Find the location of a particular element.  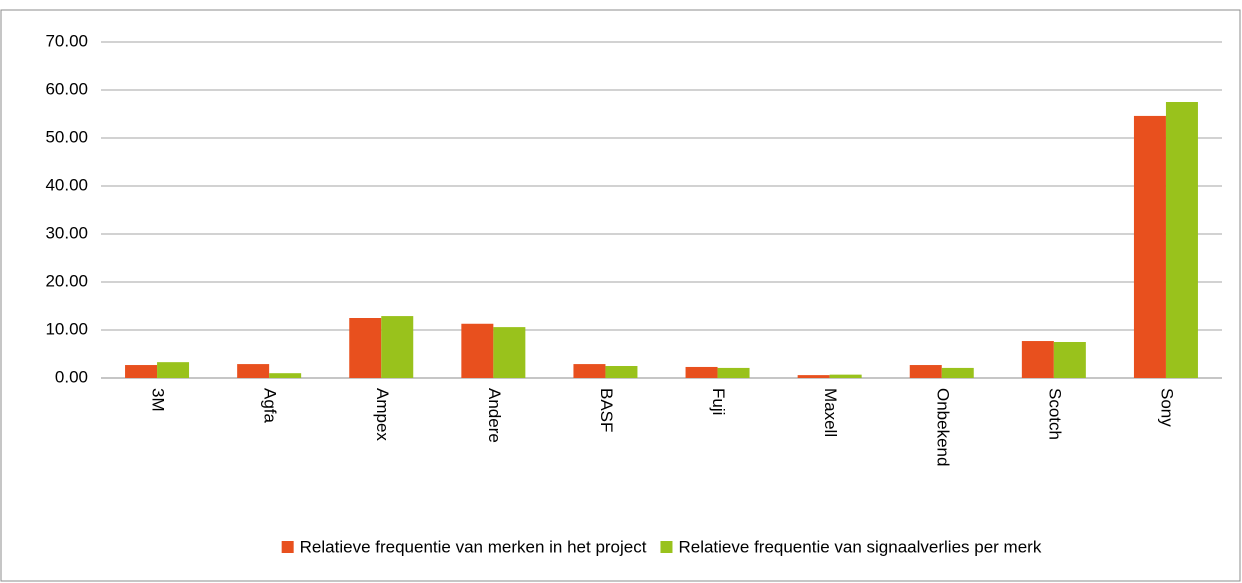

x-tick-label: Maxell is located at coordinates (830, 412).